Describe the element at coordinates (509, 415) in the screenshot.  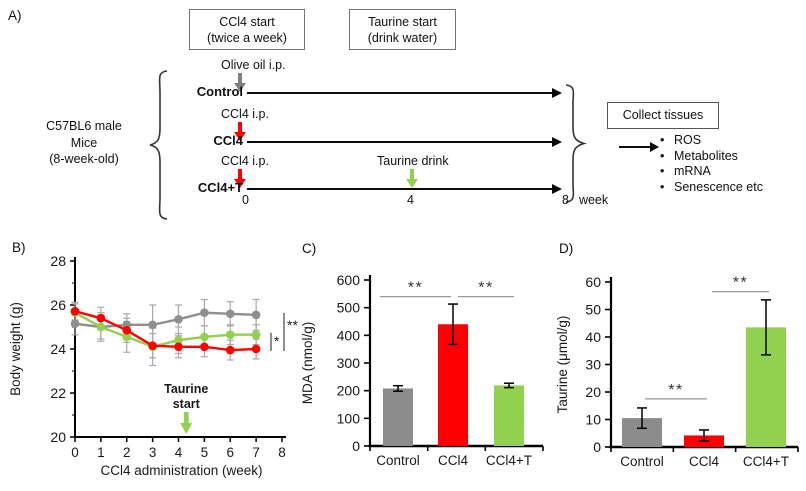
I see `bar-CCl4+T` at that location.